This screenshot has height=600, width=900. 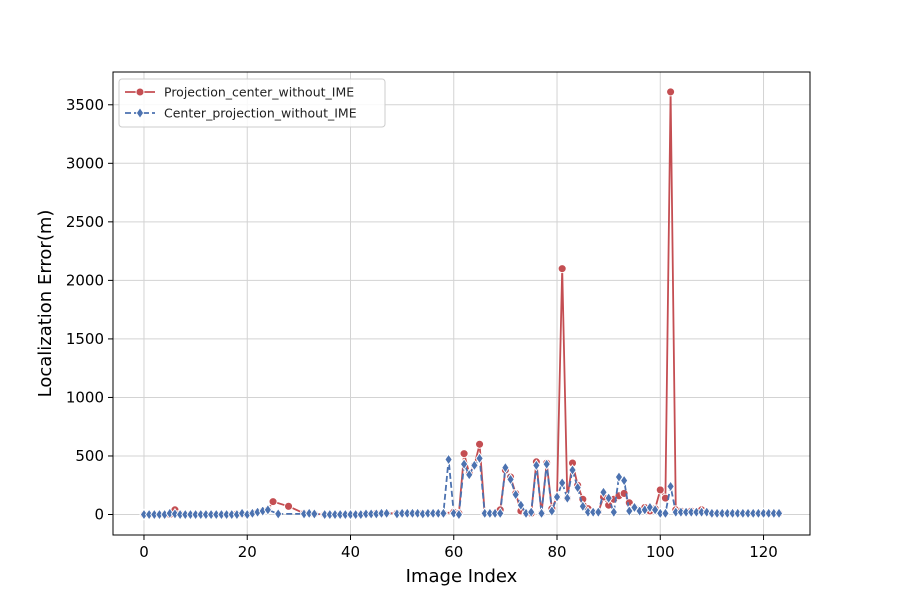 I want to click on legend-marker-diamond, so click(x=140, y=113).